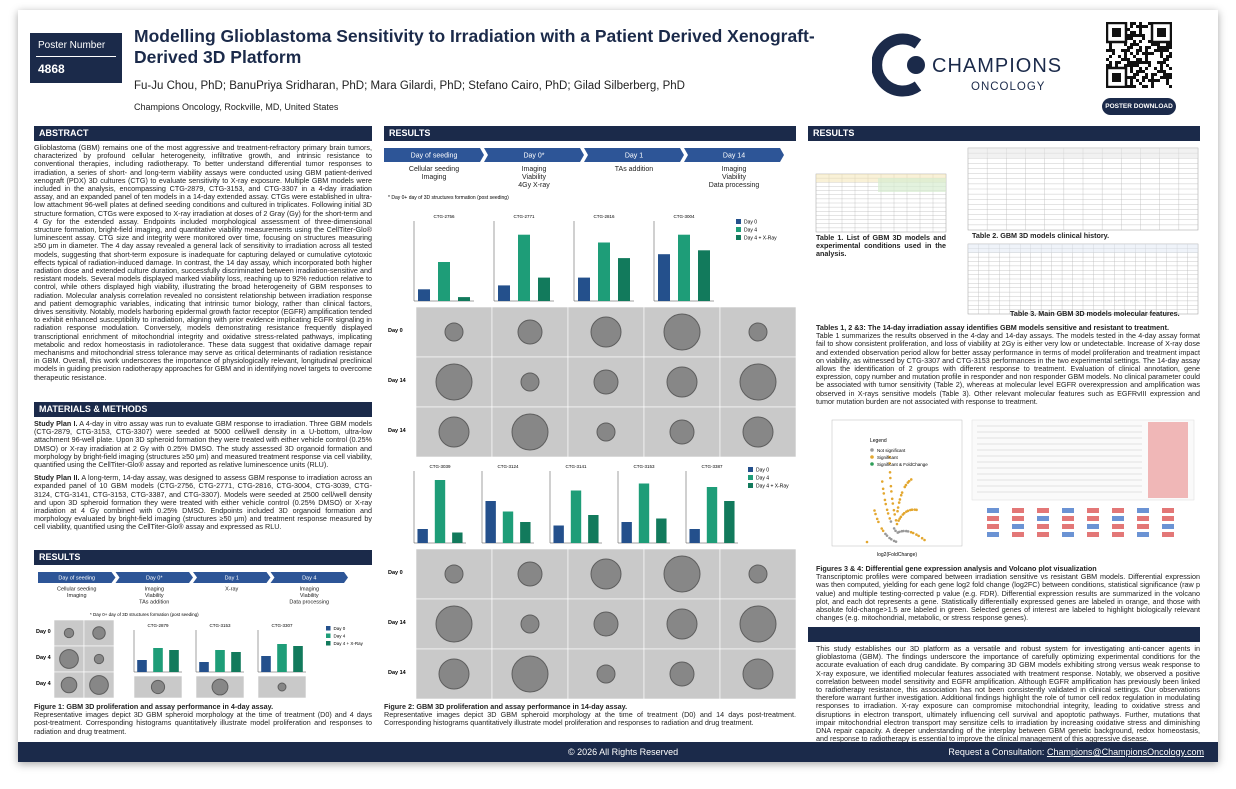 This screenshot has width=1236, height=789. Describe the element at coordinates (1139, 106) in the screenshot. I see `download-button: POSTER DOWNLOAD` at that location.